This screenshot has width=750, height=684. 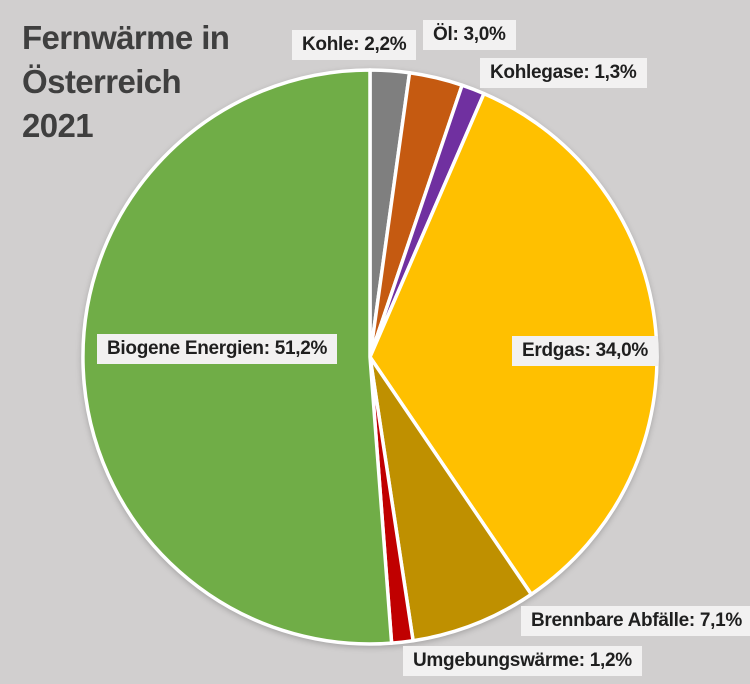 I want to click on chart-title-line-2: Österreich, so click(x=102, y=81).